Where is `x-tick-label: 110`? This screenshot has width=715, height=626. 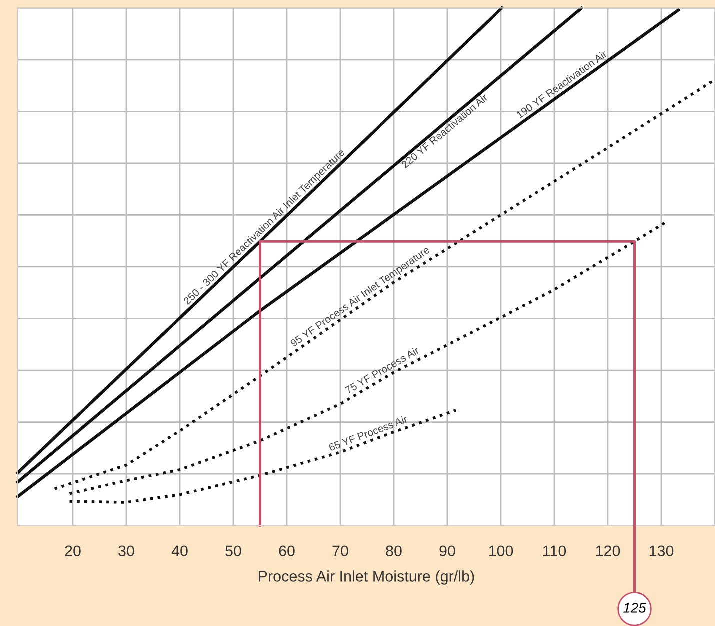 x-tick-label: 110 is located at coordinates (554, 551).